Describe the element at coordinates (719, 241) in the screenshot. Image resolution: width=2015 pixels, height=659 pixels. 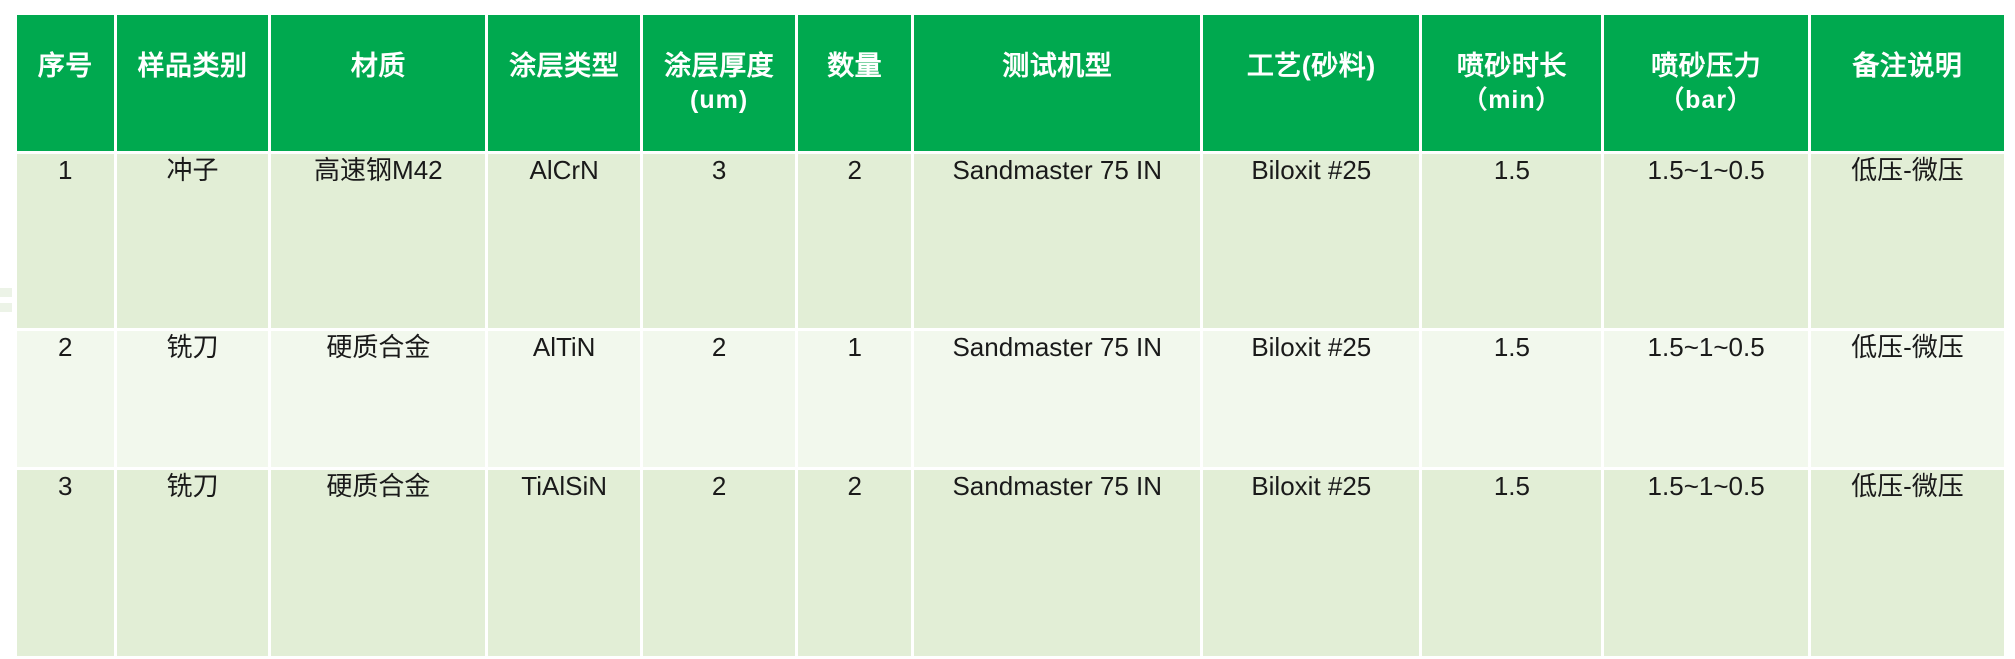
I see `cell-thickness: 3` at that location.